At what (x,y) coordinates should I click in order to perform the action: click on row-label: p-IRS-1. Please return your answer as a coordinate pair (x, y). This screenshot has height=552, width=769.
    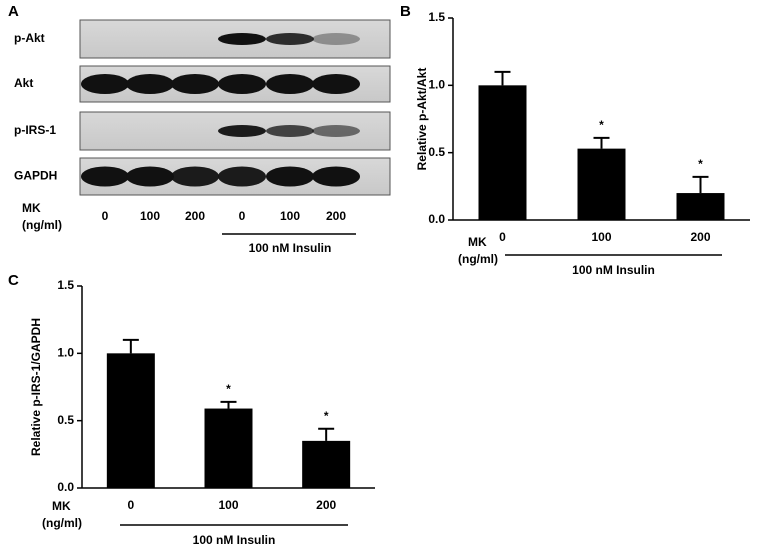
    Looking at the image, I should click on (35, 130).